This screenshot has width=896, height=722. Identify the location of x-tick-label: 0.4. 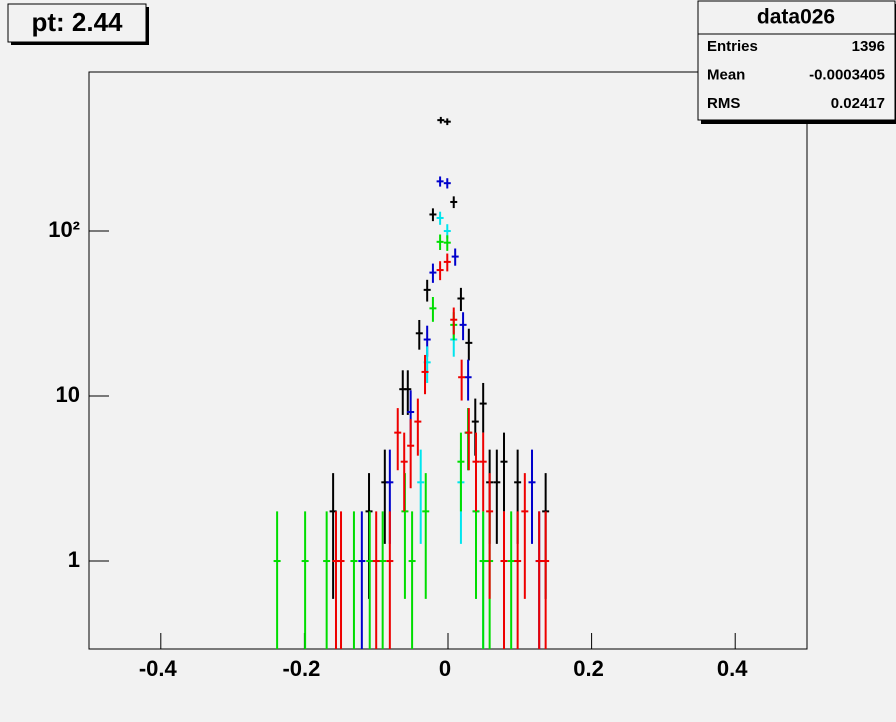
(732, 668).